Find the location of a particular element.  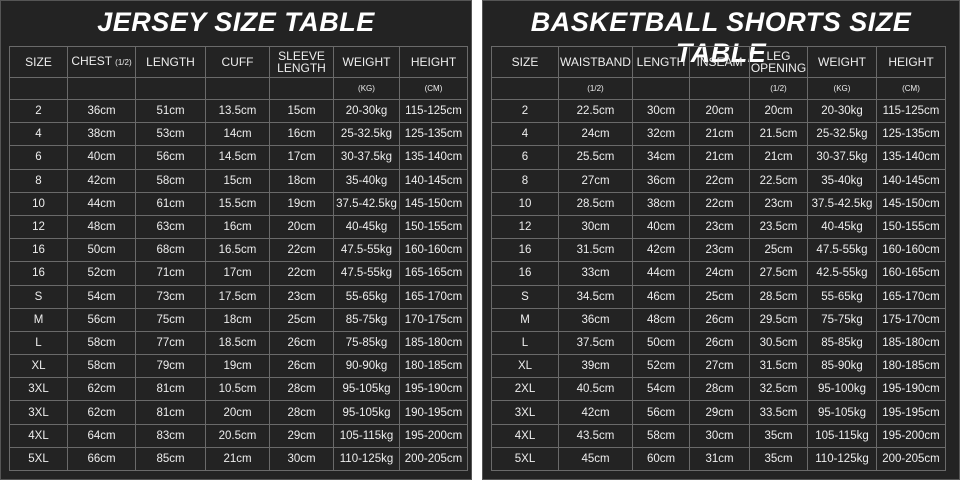

data-cell: 60cm is located at coordinates (661, 459).